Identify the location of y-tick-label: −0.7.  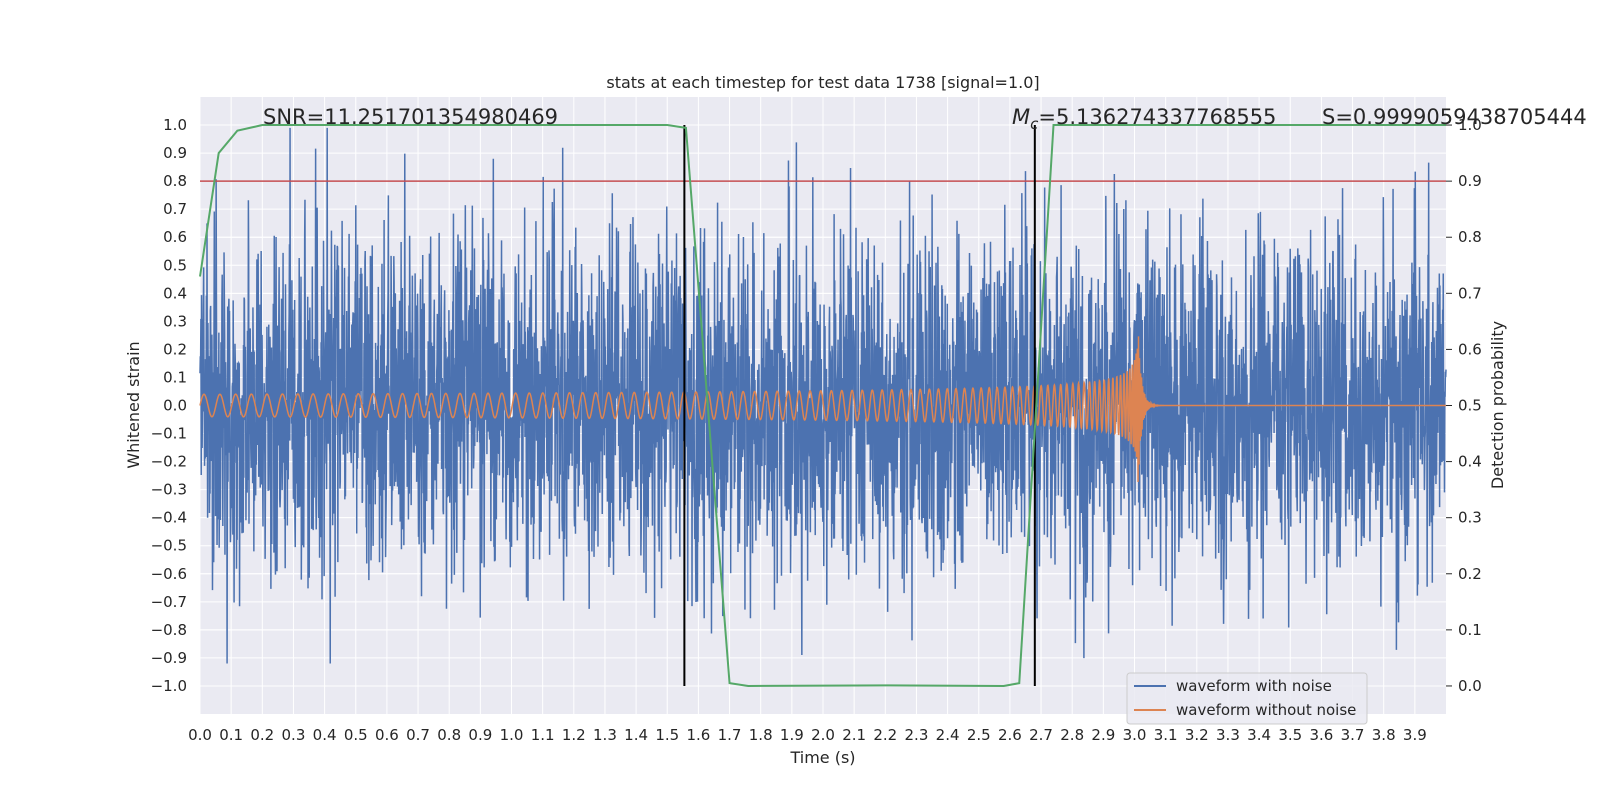
(169, 602).